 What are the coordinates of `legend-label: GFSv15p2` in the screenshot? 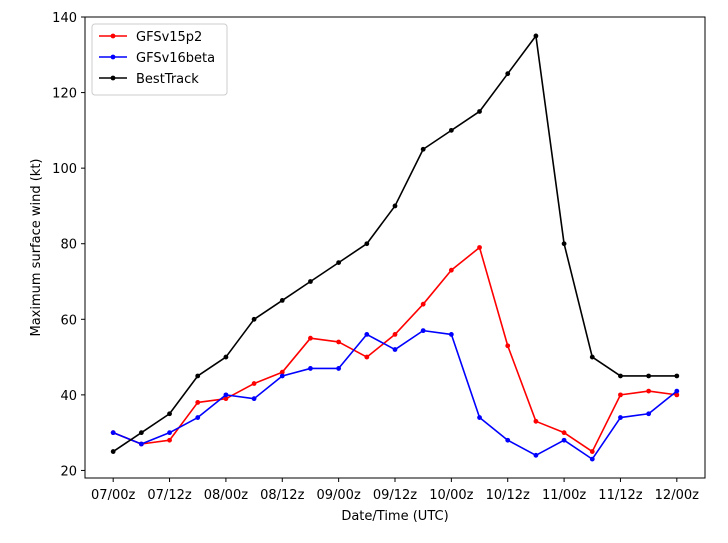 It's located at (169, 37).